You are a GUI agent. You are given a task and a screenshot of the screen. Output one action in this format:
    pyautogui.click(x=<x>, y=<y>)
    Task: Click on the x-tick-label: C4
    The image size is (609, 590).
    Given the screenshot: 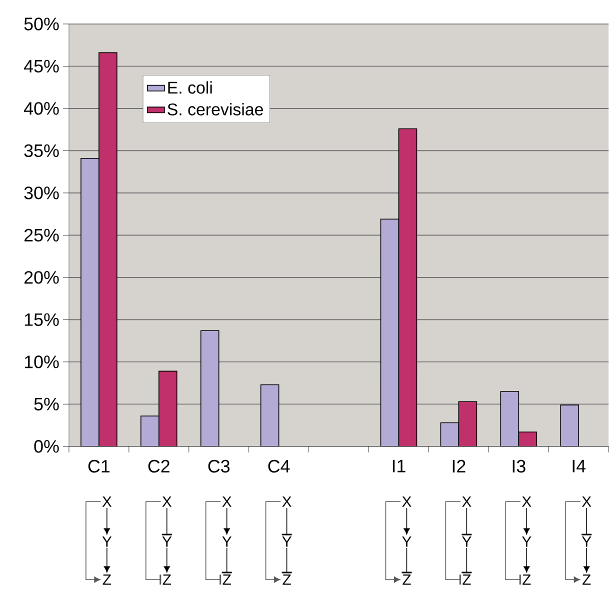 What is the action you would take?
    pyautogui.click(x=279, y=466)
    